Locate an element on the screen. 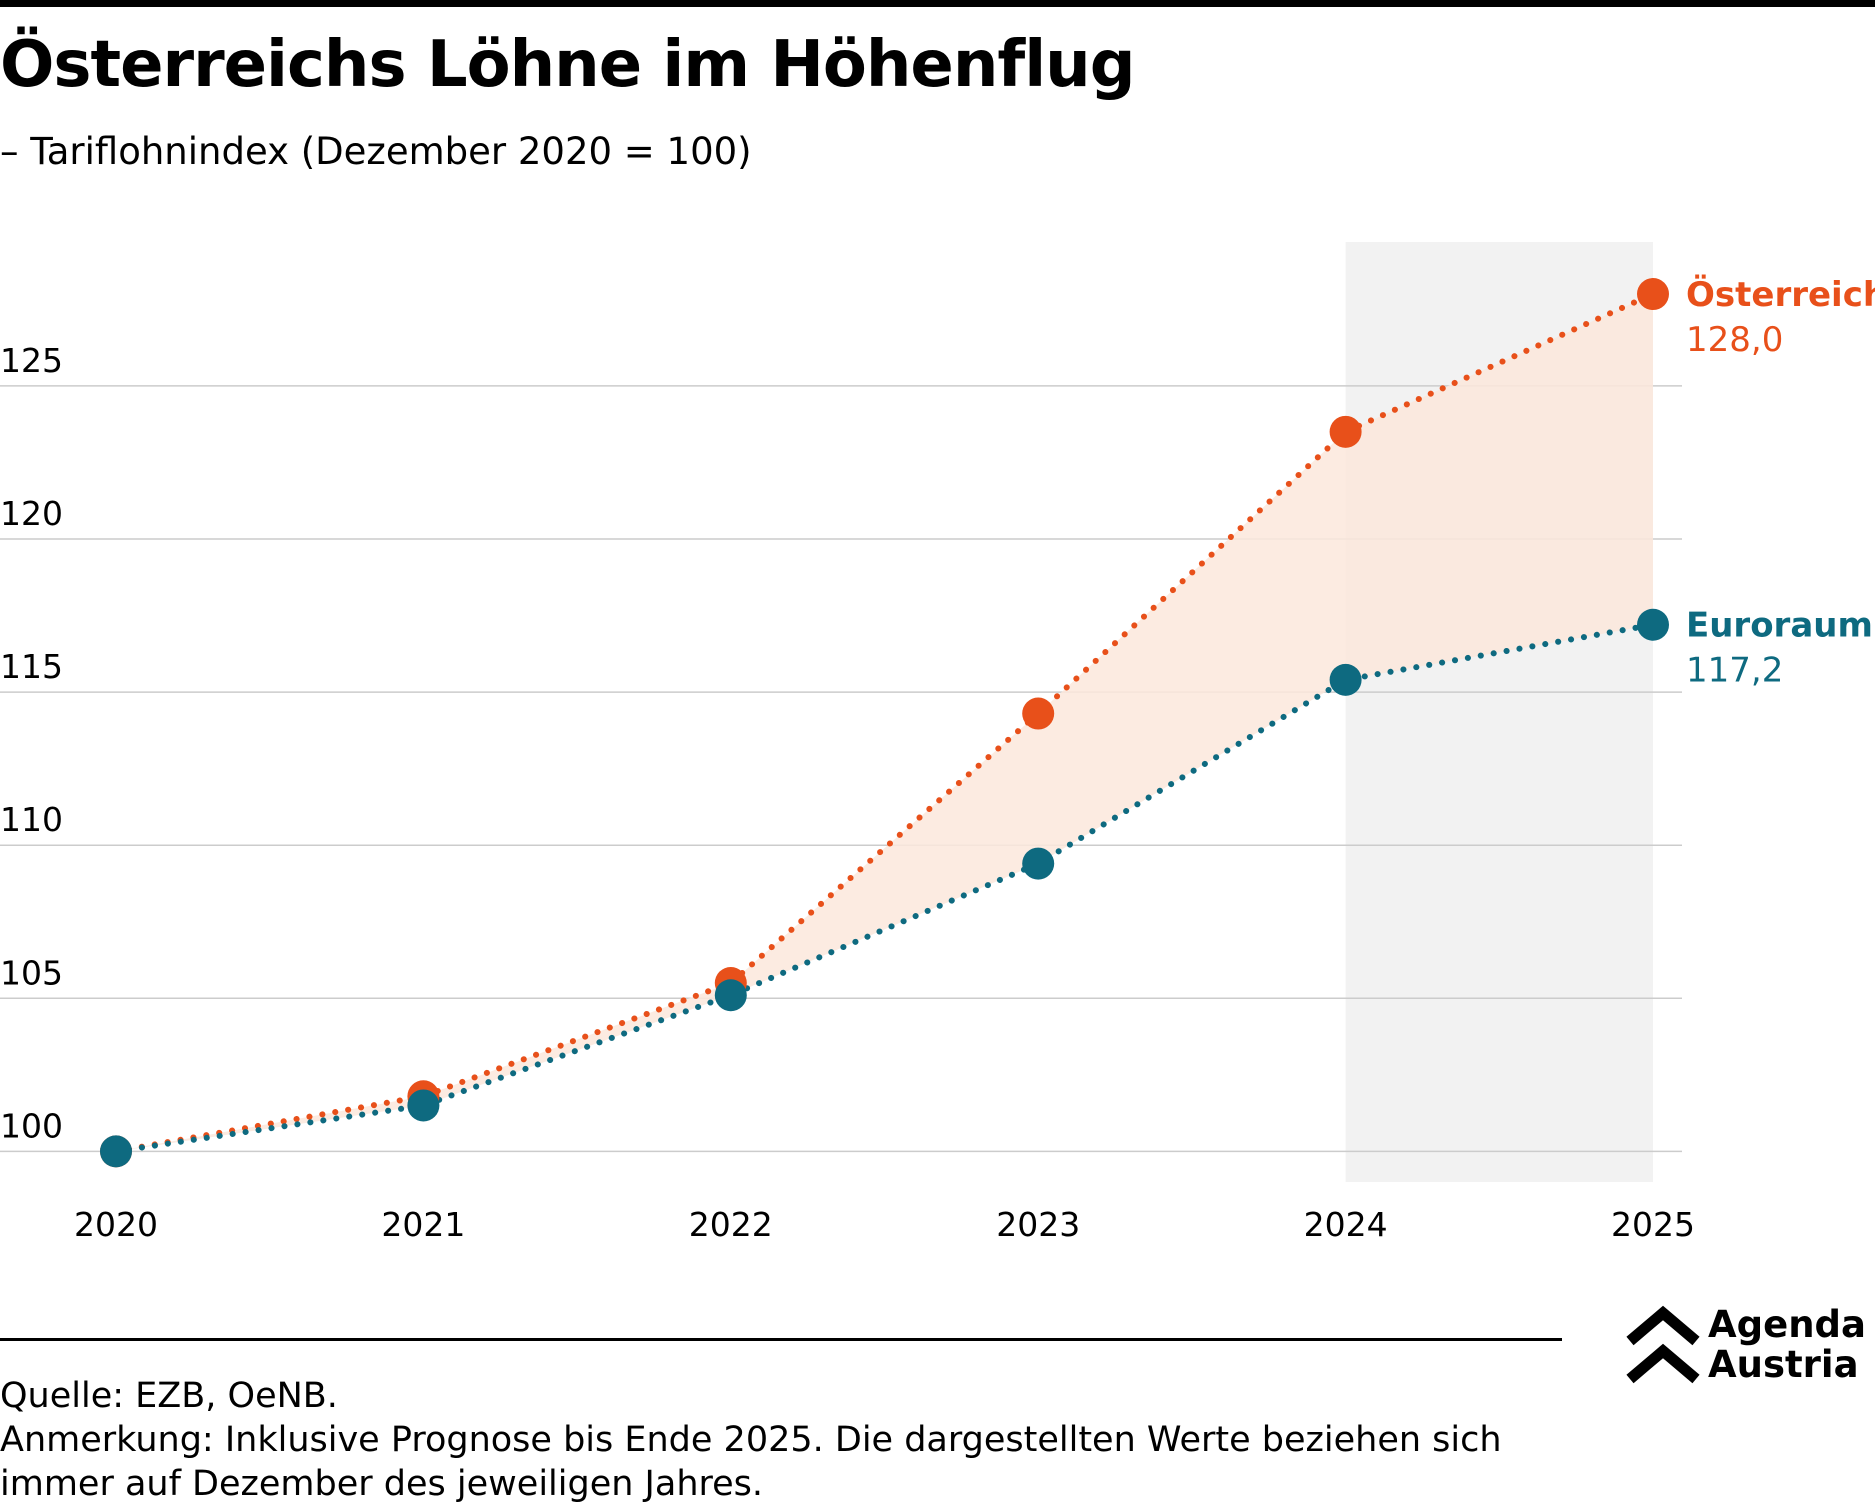  y-tick-label: 120 is located at coordinates (31, 513).